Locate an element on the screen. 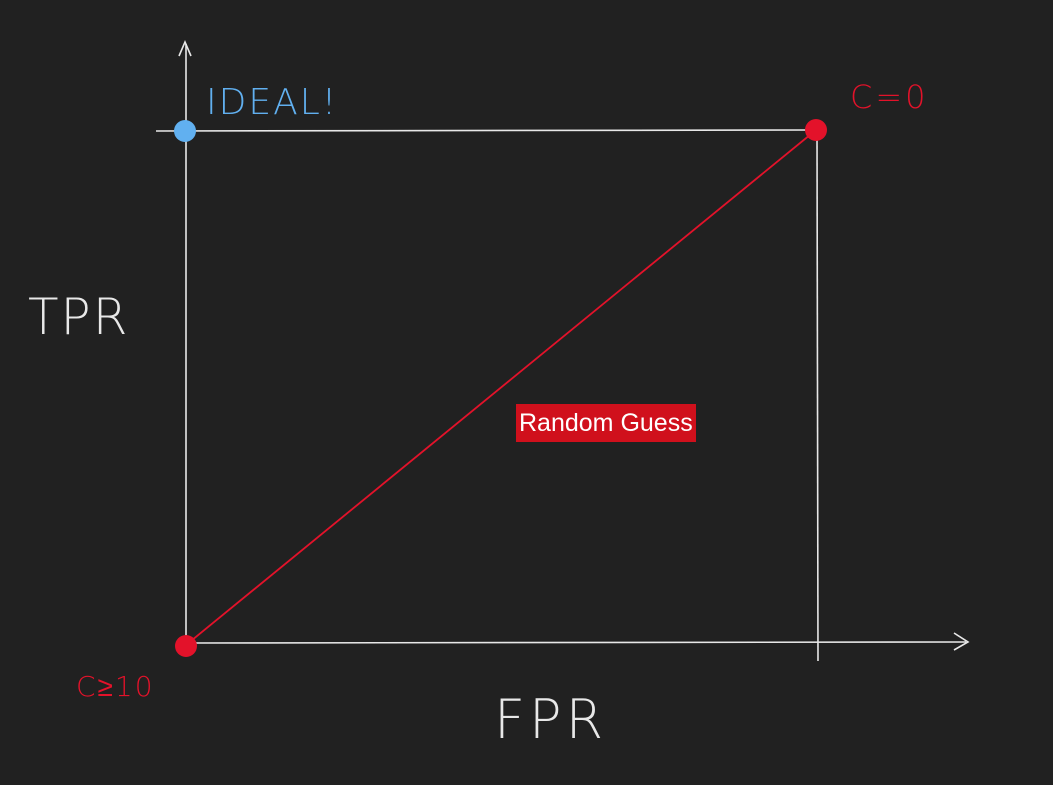 The height and width of the screenshot is (785, 1053). c-high-label: C≥10 is located at coordinates (115, 686).